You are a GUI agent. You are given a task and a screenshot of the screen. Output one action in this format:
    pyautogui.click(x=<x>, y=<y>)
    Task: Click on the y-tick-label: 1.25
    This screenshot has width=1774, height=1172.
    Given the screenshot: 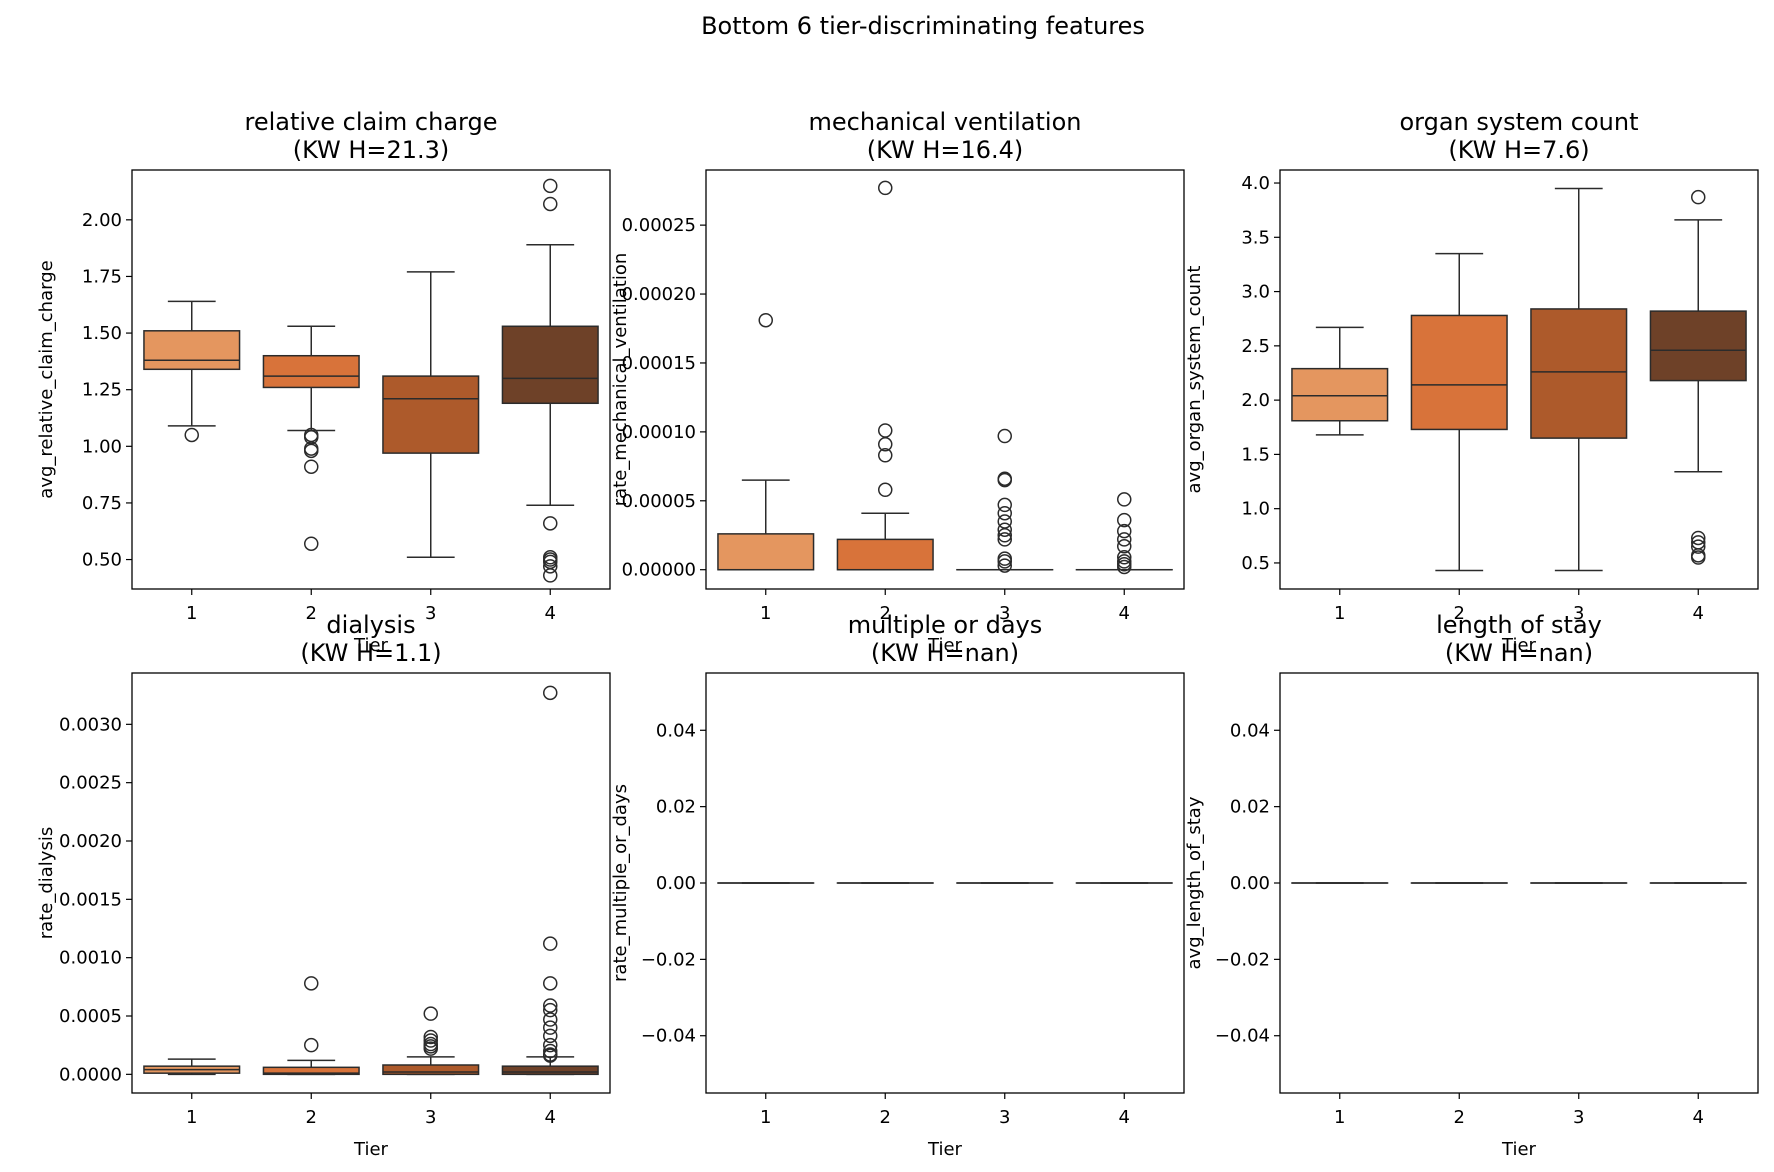 What is the action you would take?
    pyautogui.click(x=102, y=390)
    